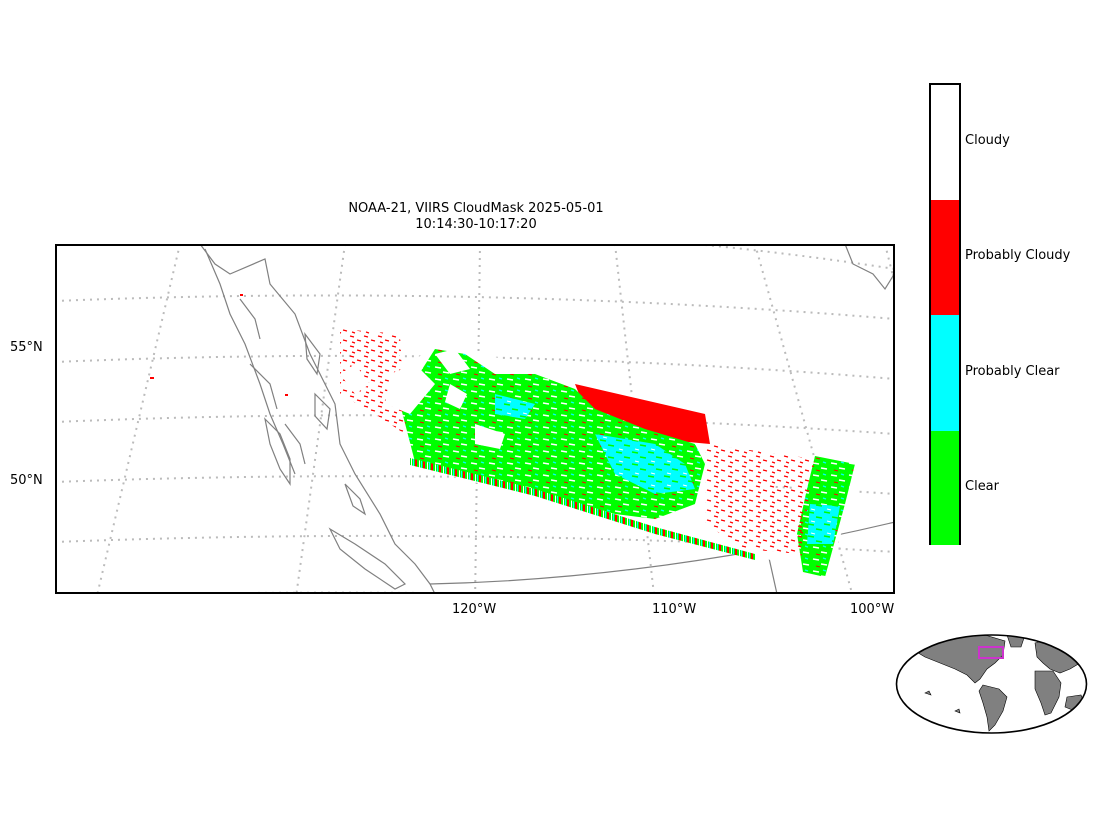  I want to click on colorbar-probably-cloudy-swatch, so click(945, 257).